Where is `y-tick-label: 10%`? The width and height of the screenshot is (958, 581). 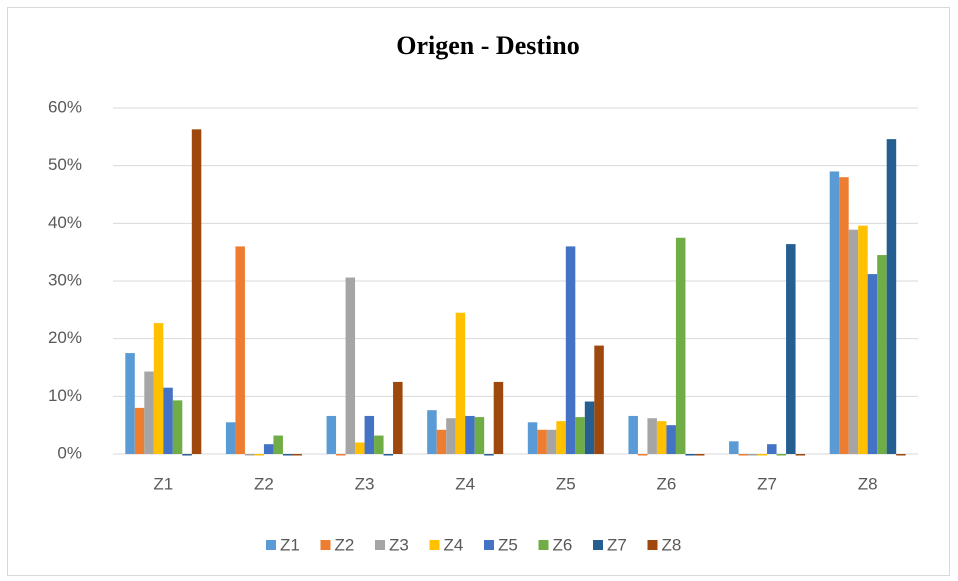 y-tick-label: 10% is located at coordinates (65, 395).